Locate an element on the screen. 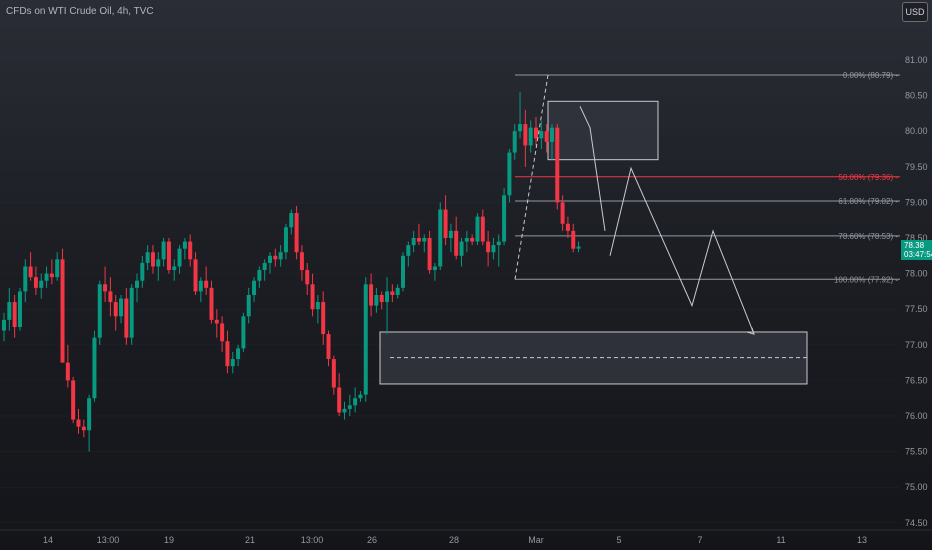 This screenshot has height=550, width=932. time-axis: 14 13:00 19 21 13:00 26 28 Mar 5 7 11 13 is located at coordinates (466, 537).